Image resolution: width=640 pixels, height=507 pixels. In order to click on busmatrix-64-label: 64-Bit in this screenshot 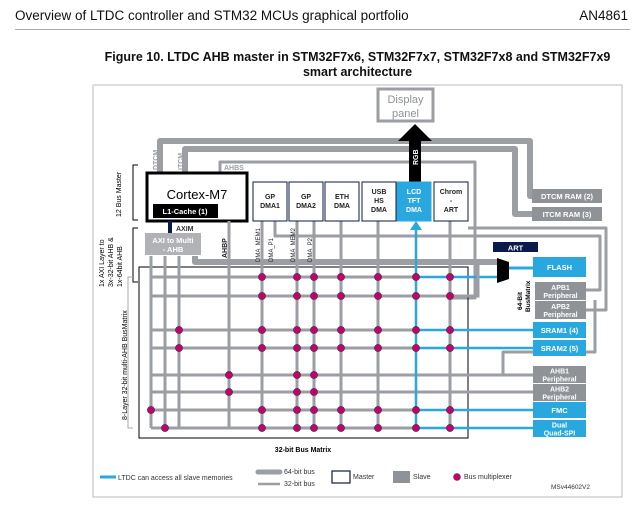, I will do `click(520, 300)`.